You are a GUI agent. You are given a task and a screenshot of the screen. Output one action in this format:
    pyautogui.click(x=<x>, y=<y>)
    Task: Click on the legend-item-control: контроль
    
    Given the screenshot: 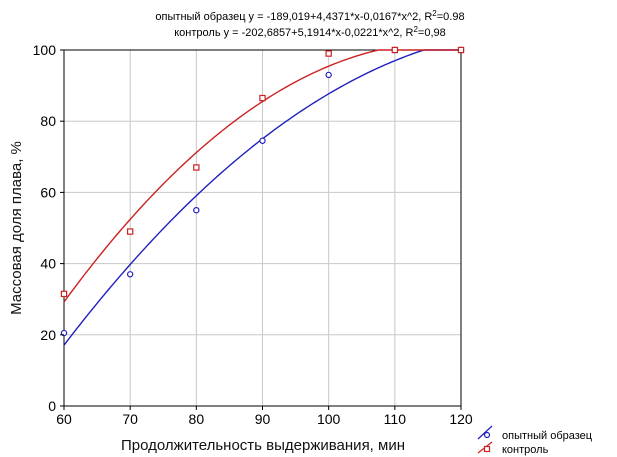 What is the action you would take?
    pyautogui.click(x=513, y=448)
    